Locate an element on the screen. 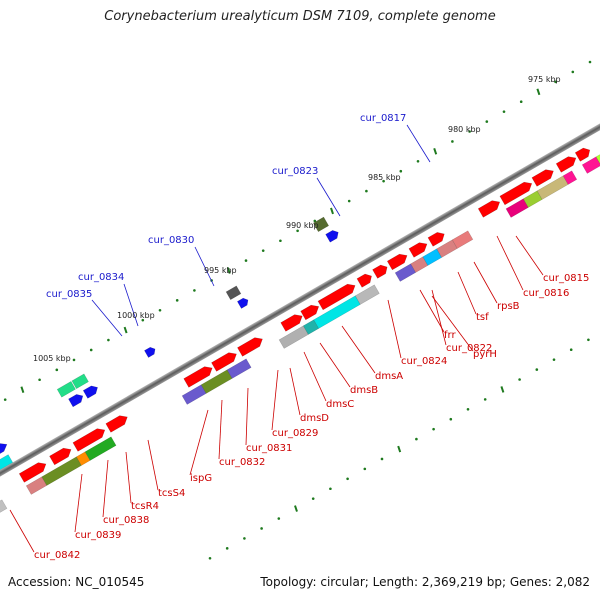  gene-label: cur_0817 is located at coordinates (383, 118).